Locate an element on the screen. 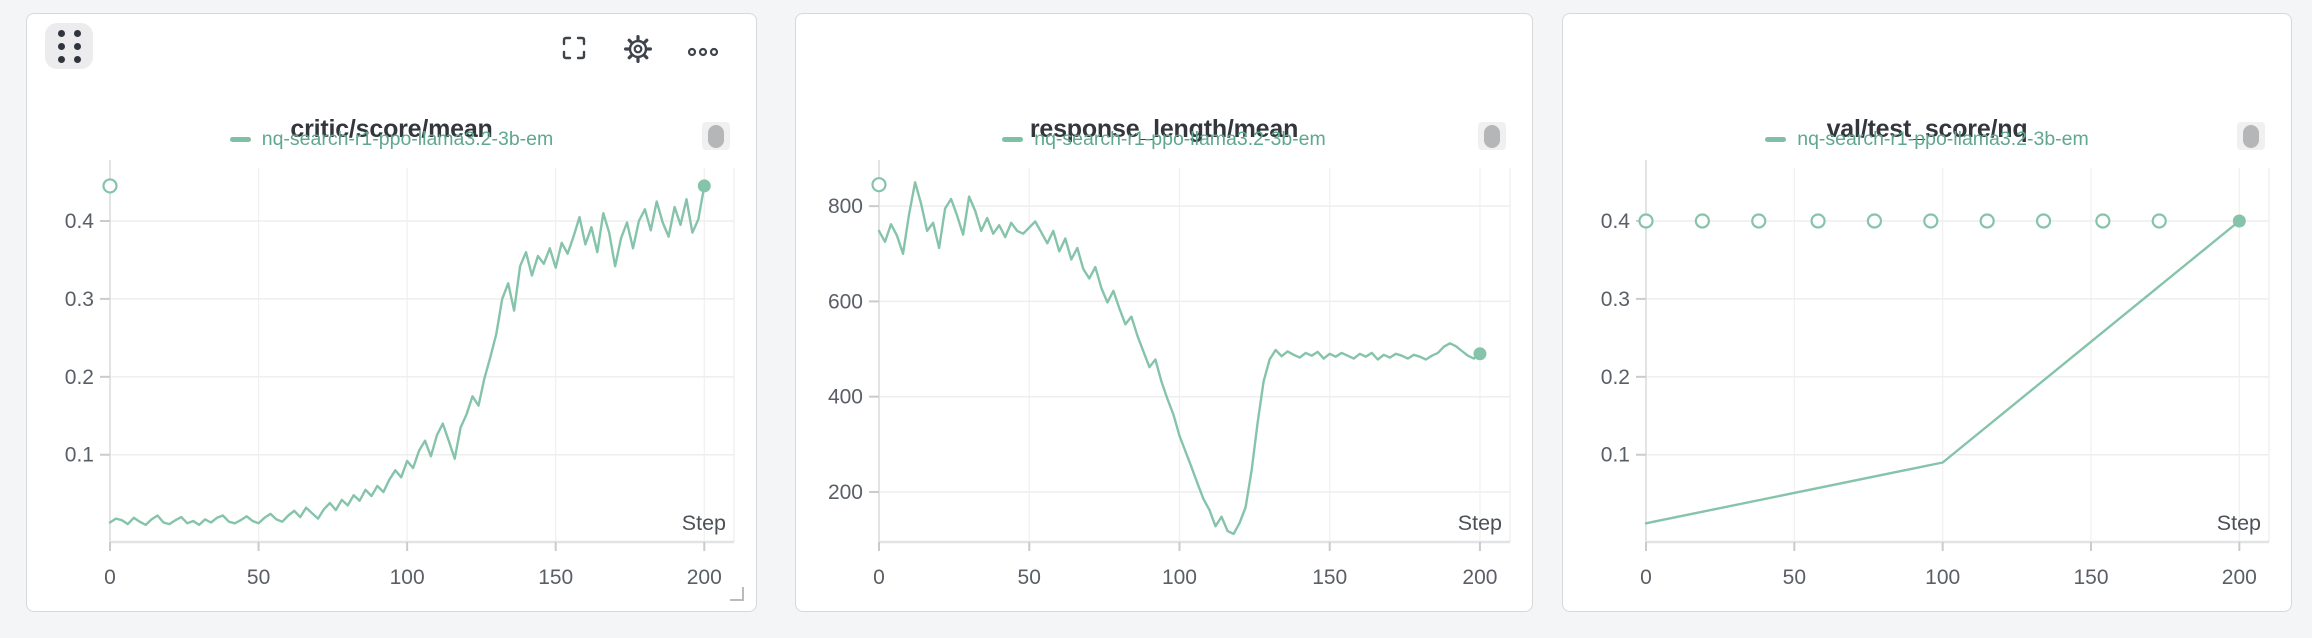 The image size is (2312, 638). ellipsis-icon is located at coordinates (703, 51).